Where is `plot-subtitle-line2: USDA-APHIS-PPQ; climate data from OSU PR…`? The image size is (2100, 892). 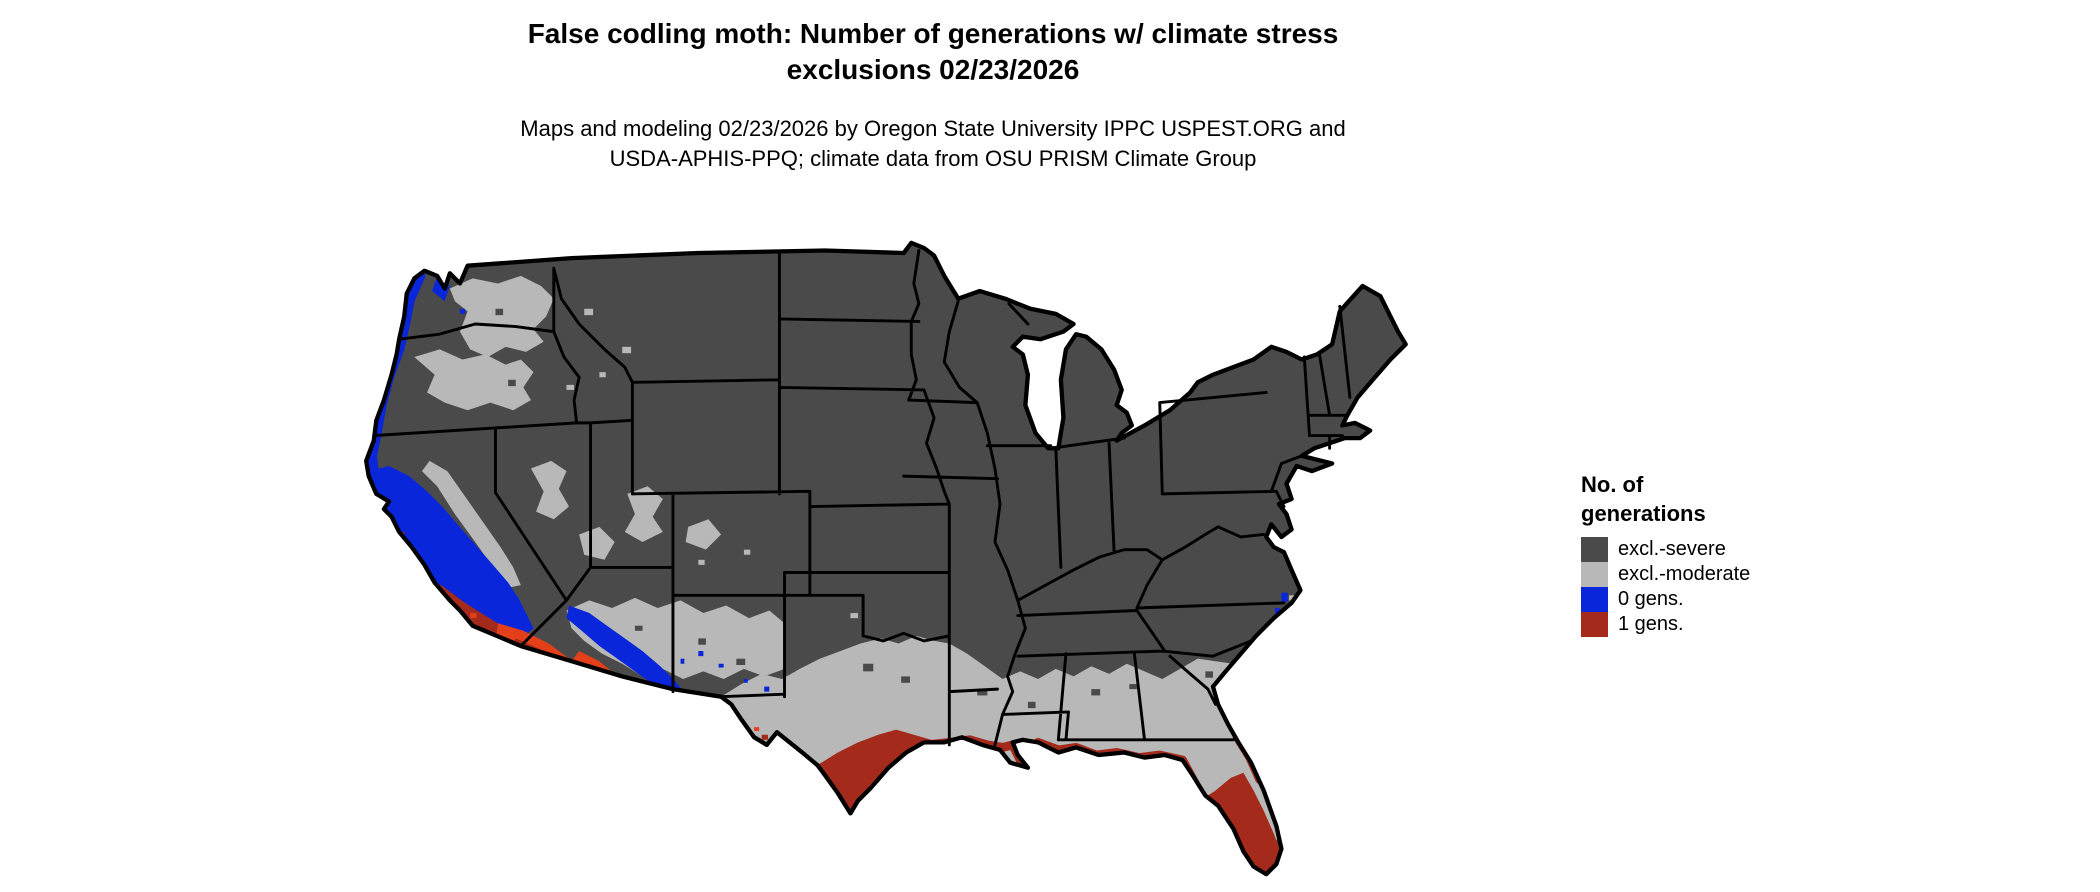 plot-subtitle-line2: USDA-APHIS-PPQ; climate data from OSU PR… is located at coordinates (933, 158).